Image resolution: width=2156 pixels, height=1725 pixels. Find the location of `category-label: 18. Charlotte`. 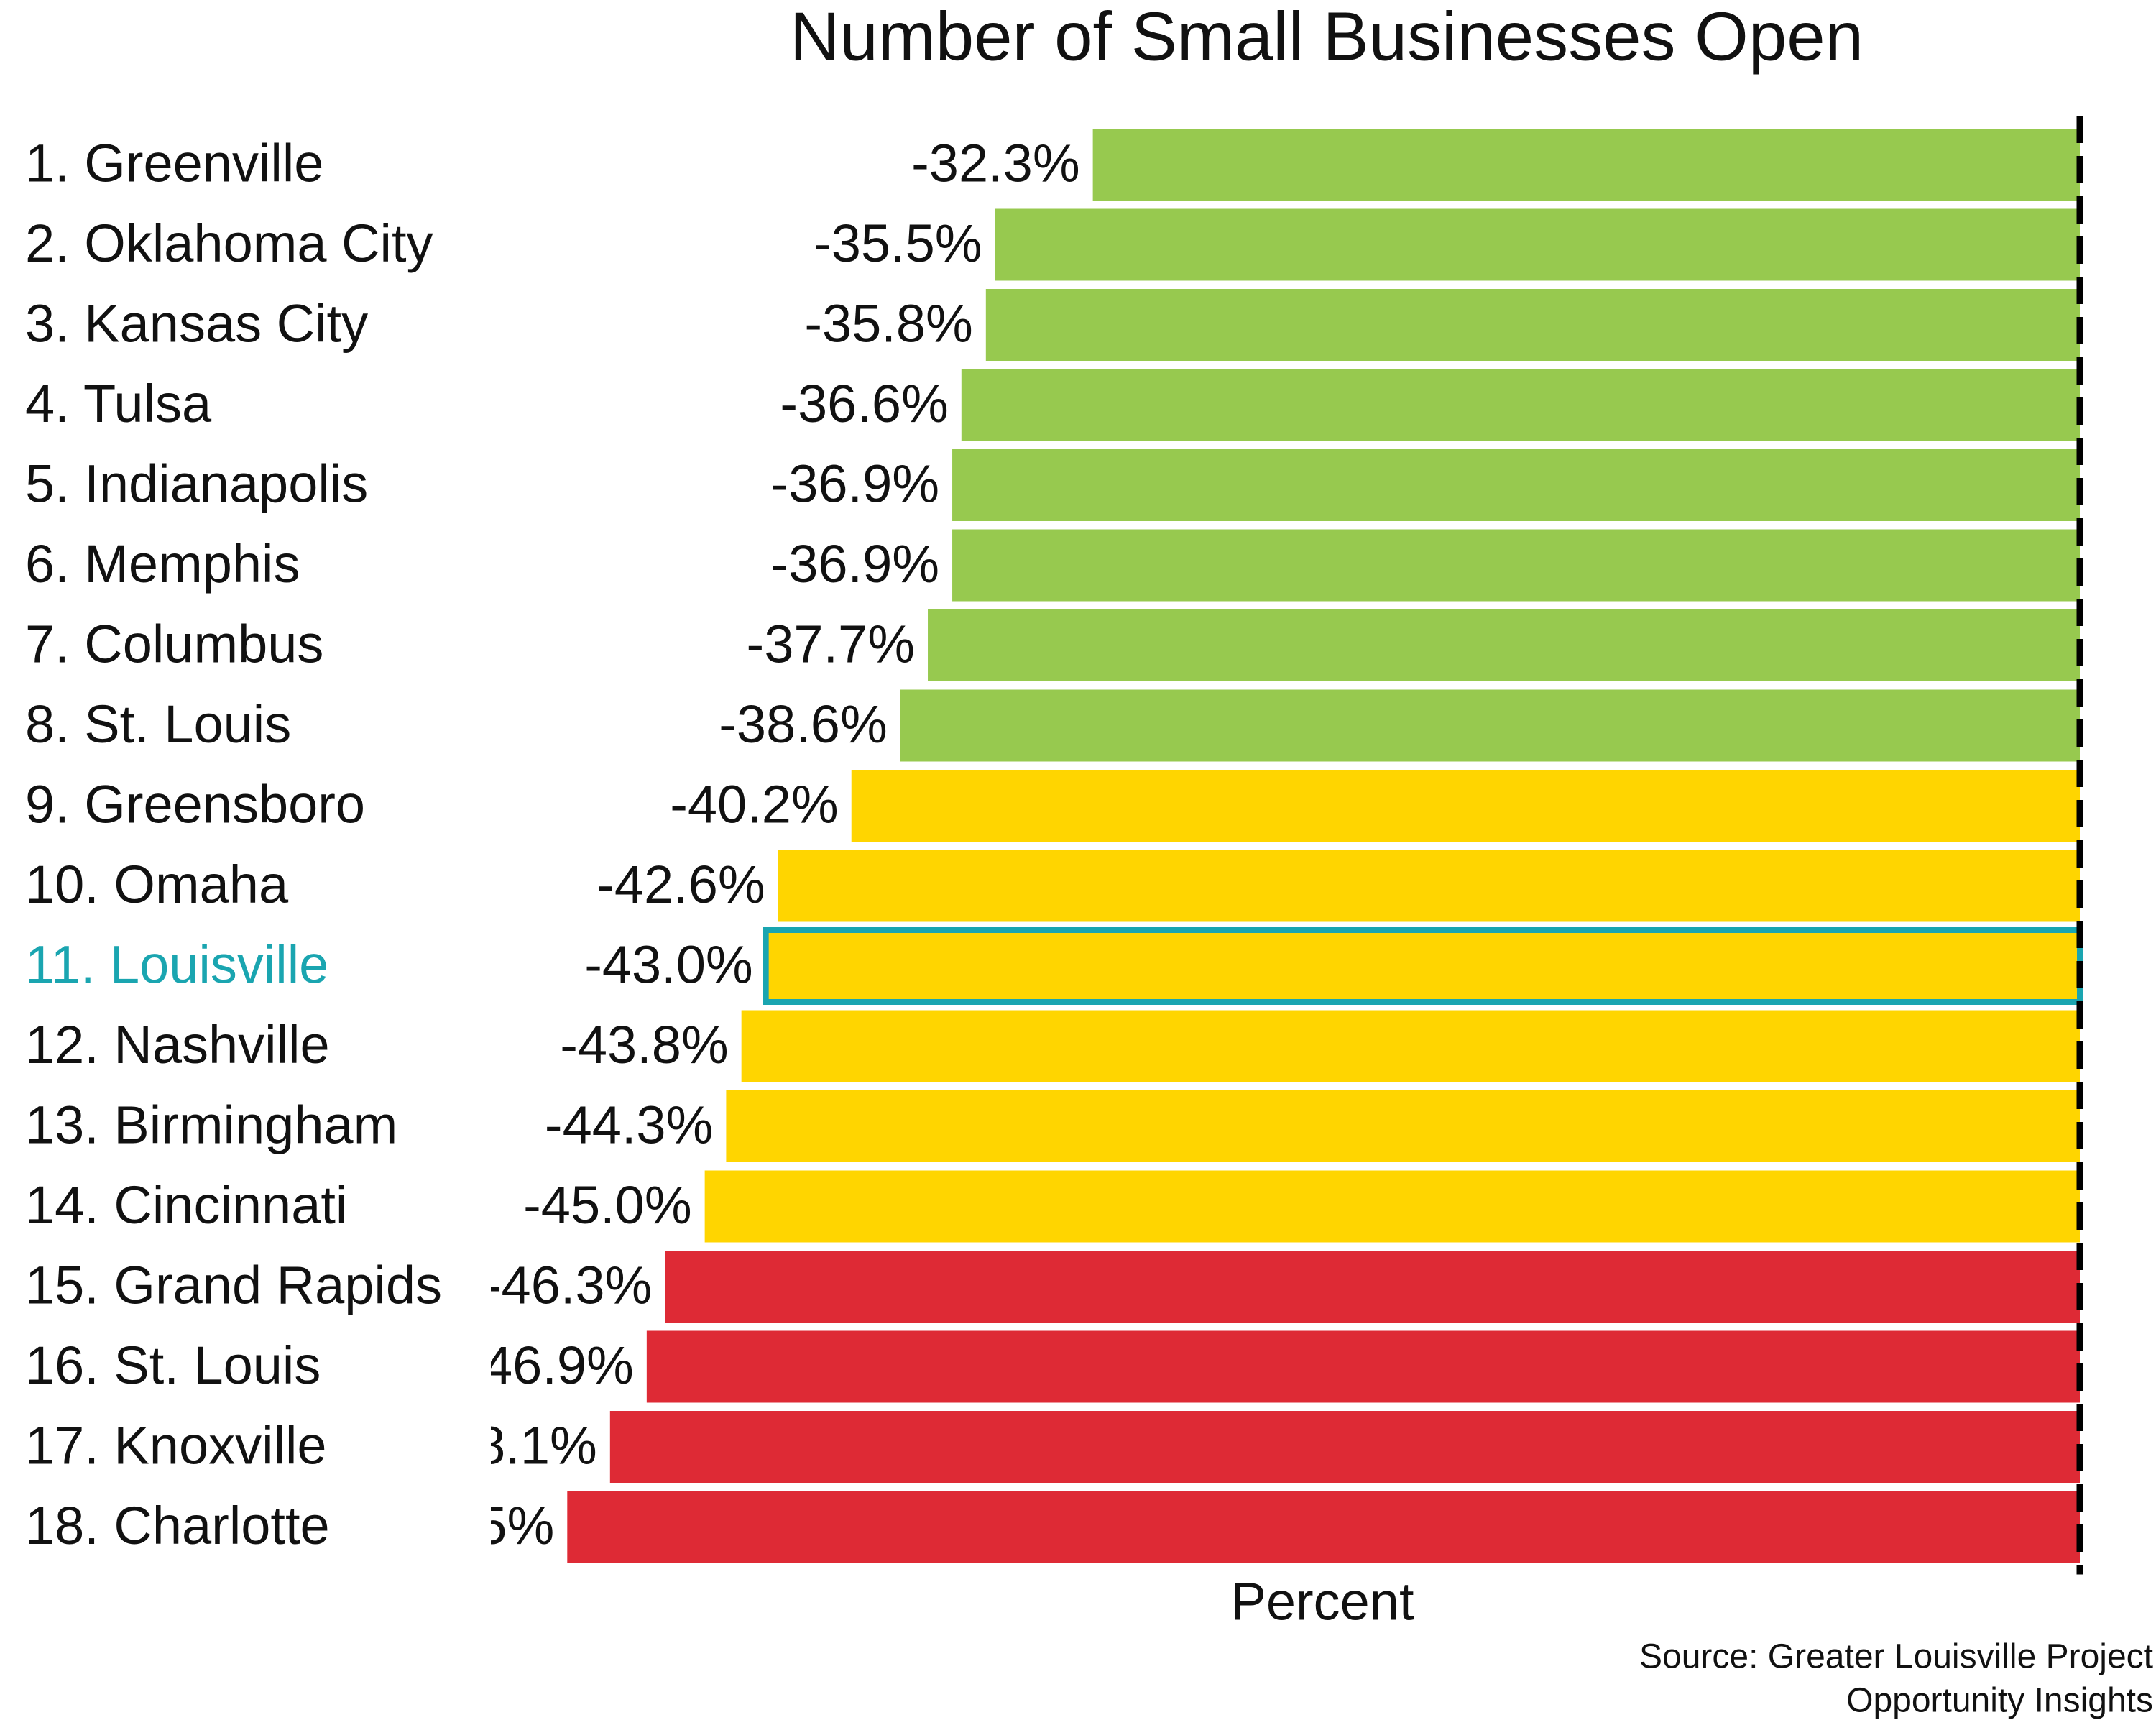

category-label: 18. Charlotte is located at coordinates (177, 1525).